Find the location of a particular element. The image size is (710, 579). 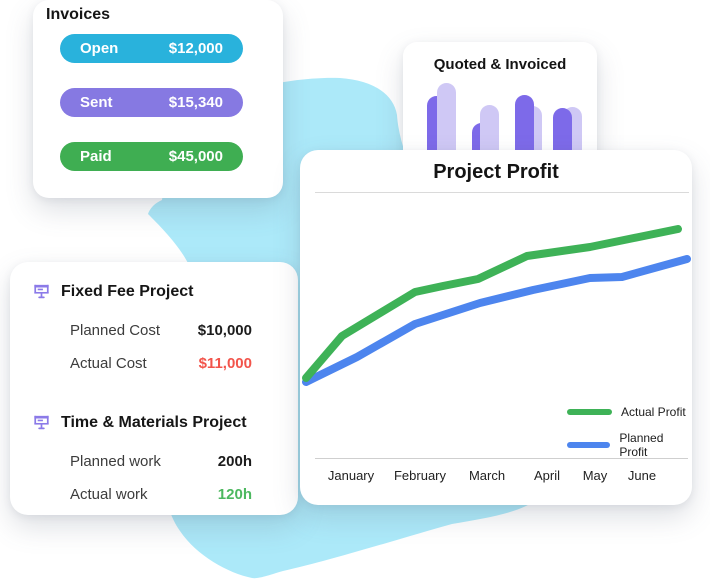

profit-legend: Actual Profit Planned Profit is located at coordinates (629, 432).